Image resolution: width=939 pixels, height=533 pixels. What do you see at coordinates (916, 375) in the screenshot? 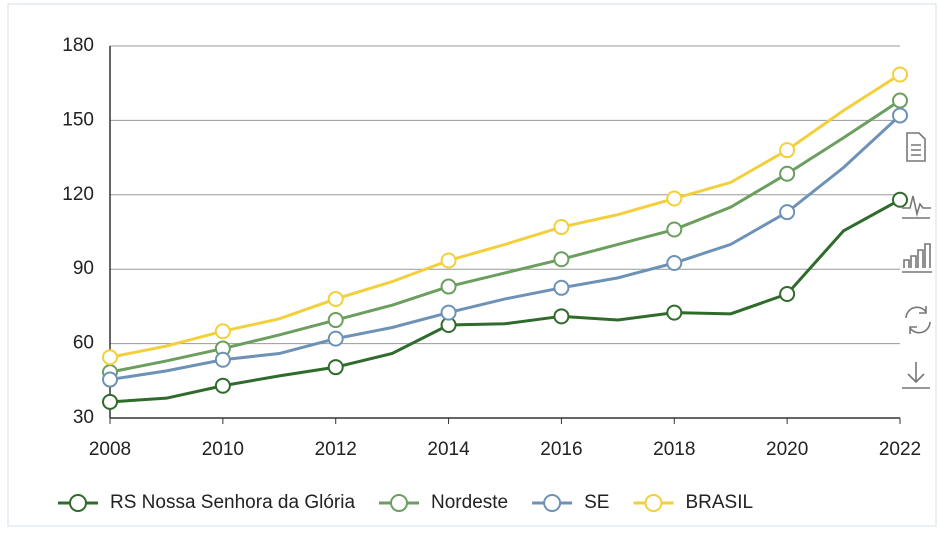
I see `icon-download` at bounding box center [916, 375].